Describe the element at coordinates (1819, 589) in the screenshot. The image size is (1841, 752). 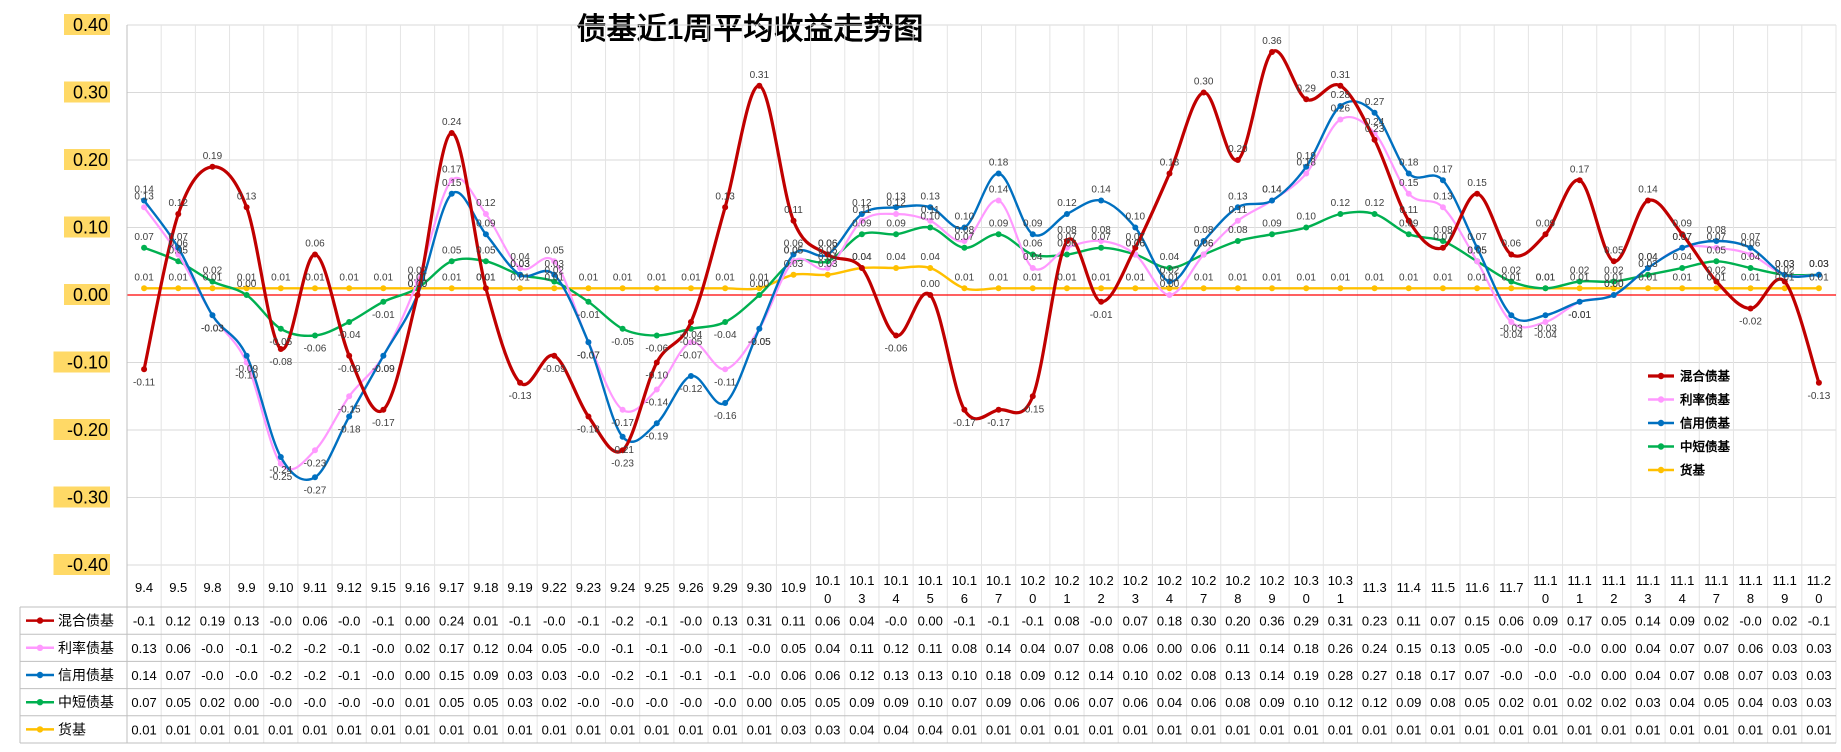
I see `x-tick-label: 11.2 0` at that location.